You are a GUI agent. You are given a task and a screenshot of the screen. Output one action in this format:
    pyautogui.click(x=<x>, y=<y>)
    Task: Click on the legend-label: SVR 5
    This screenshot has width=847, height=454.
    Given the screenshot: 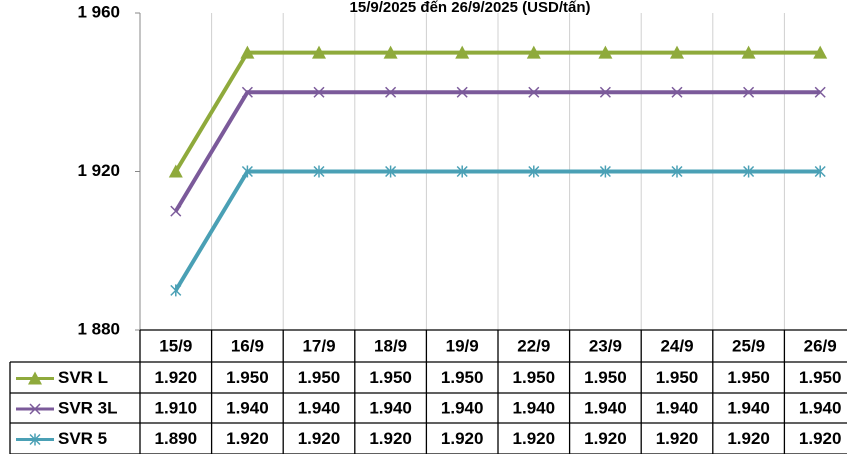 What is the action you would take?
    pyautogui.click(x=82, y=438)
    